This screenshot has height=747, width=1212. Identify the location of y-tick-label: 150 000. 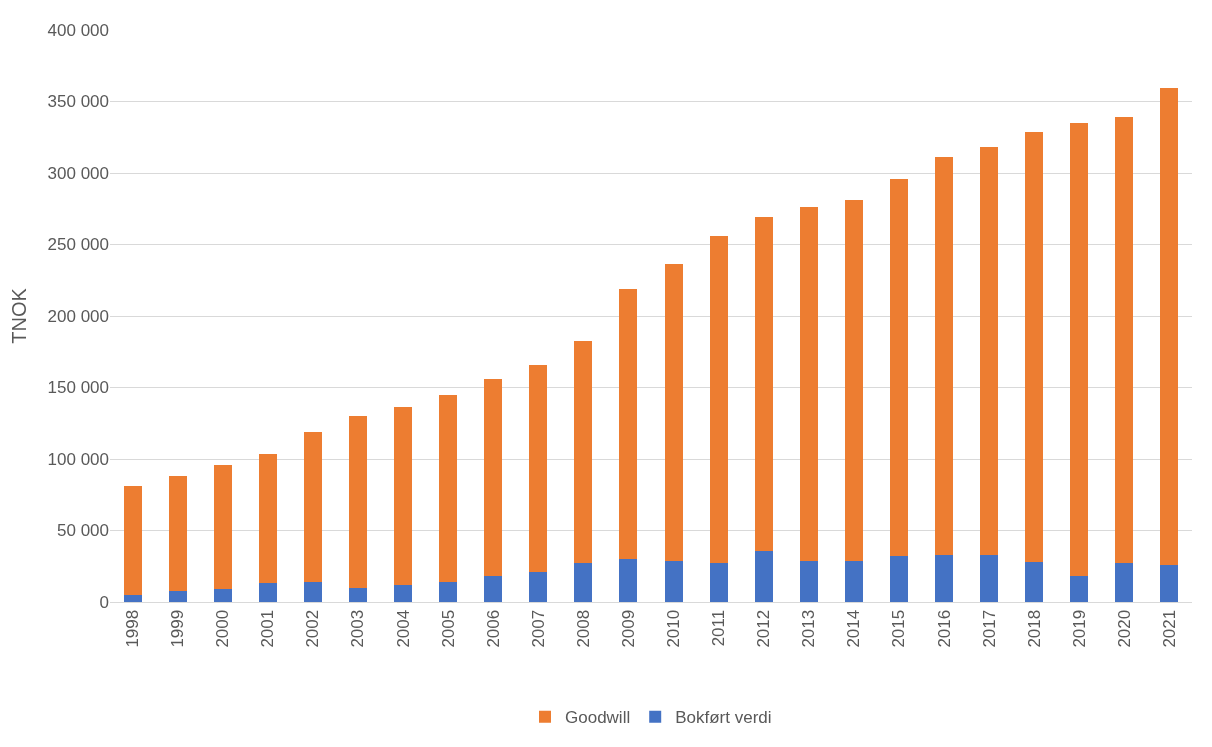
(78, 388).